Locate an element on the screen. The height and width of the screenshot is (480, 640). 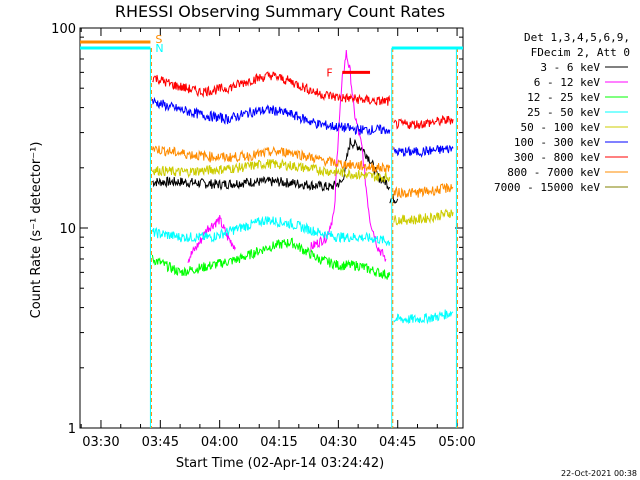
legend-entry-label: 12 - 25 keV is located at coordinates (563, 97).